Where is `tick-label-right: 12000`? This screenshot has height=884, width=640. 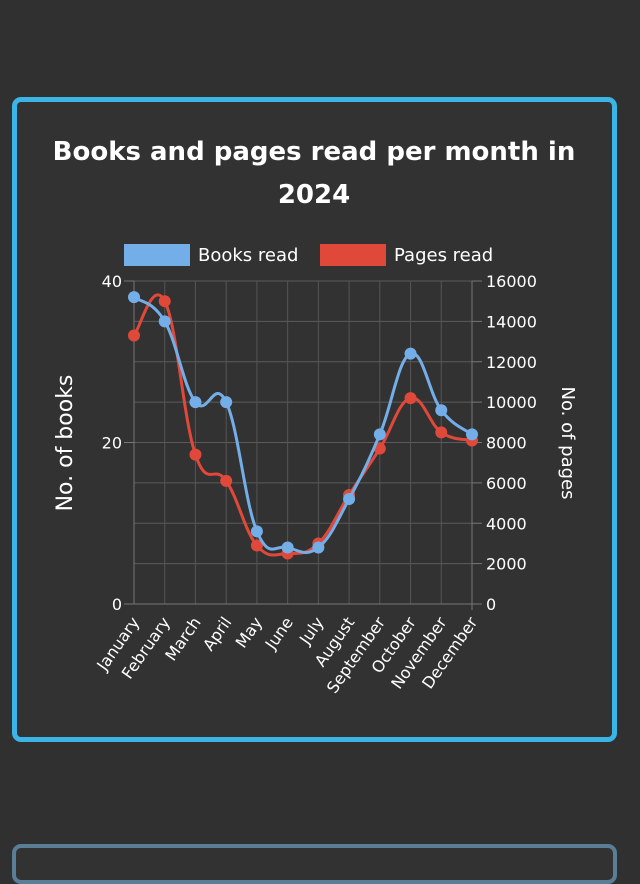 tick-label-right: 12000 is located at coordinates (511, 362).